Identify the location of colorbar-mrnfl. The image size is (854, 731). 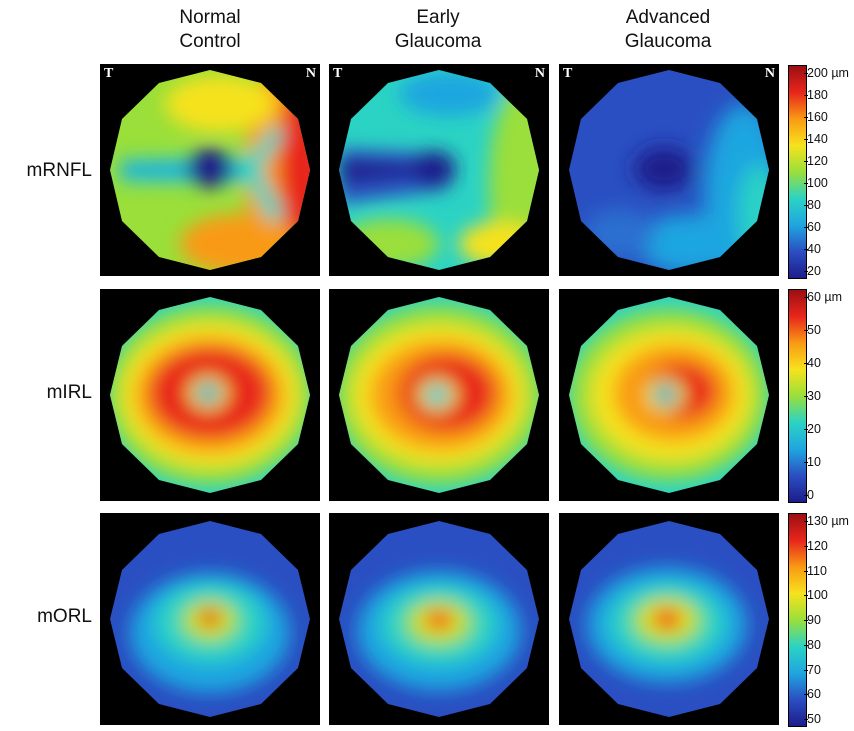
(797, 172).